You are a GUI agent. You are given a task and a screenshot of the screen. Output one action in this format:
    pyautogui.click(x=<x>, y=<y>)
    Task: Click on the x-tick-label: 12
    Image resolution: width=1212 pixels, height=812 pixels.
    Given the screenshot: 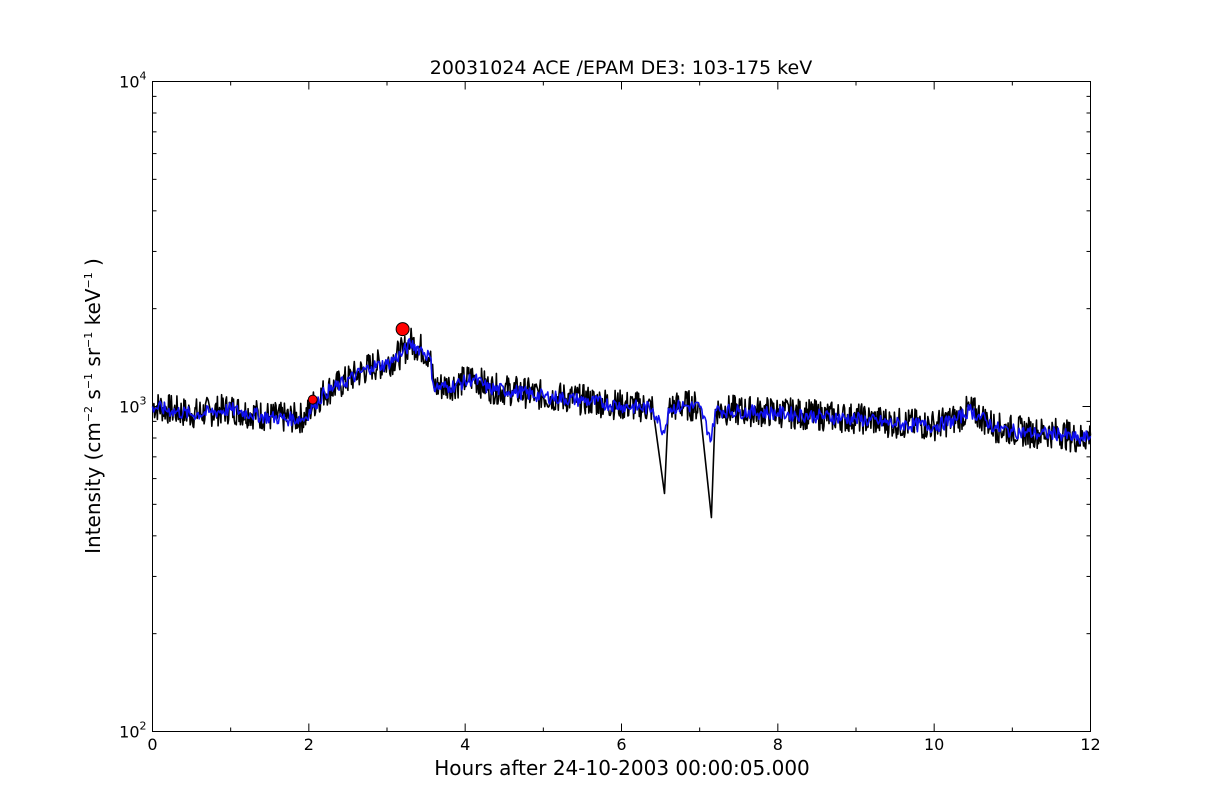 What is the action you would take?
    pyautogui.click(x=1090, y=744)
    